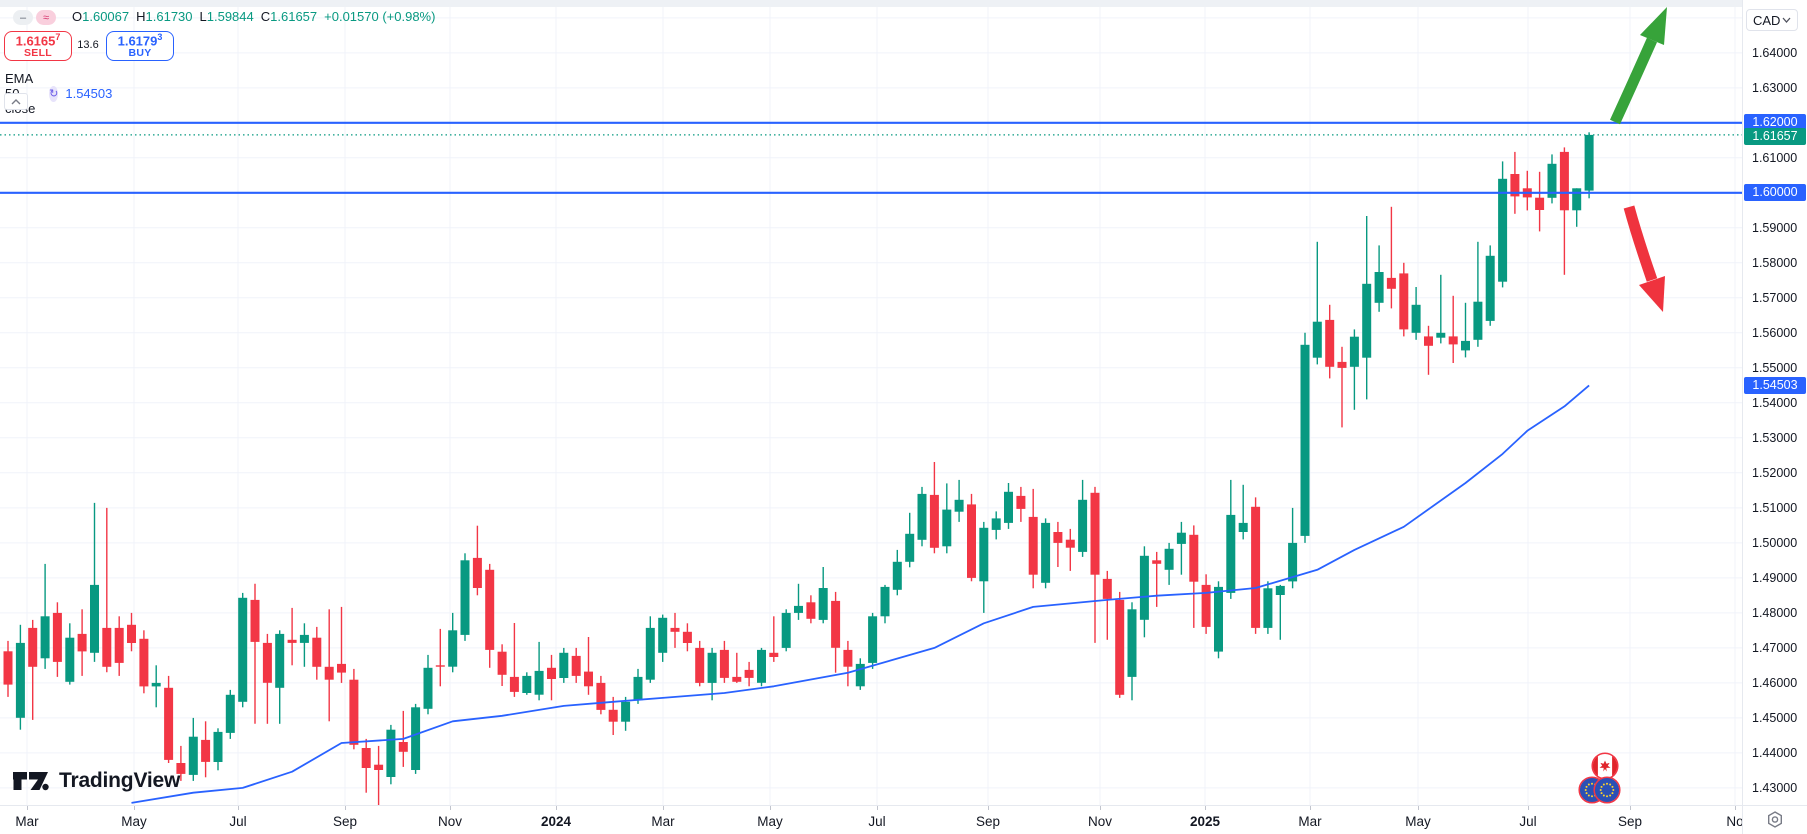  What do you see at coordinates (120, 780) in the screenshot?
I see `watermark-text: TradingView` at bounding box center [120, 780].